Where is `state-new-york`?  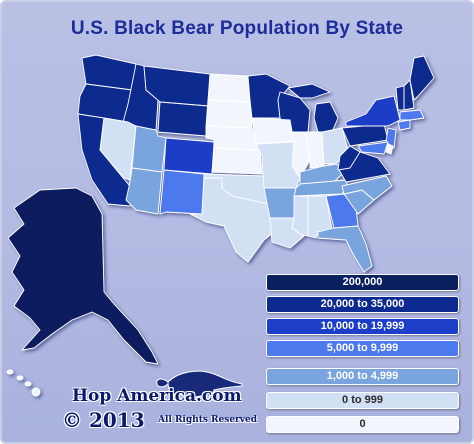 state-new-york is located at coordinates (373, 111).